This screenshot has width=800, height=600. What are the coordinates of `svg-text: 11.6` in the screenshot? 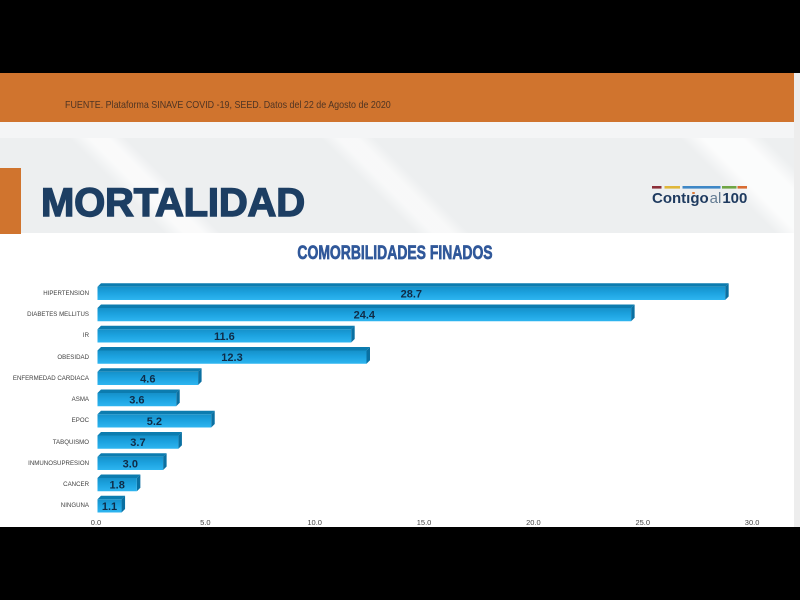 It's located at (224, 337).